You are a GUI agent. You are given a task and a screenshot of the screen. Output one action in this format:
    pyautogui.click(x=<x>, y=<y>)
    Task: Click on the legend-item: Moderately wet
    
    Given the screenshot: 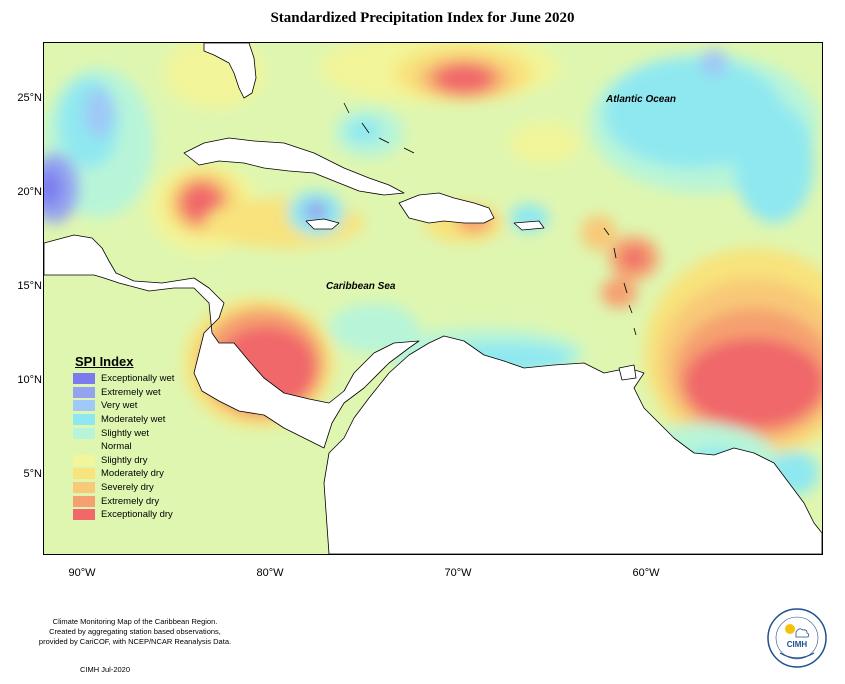 What is the action you would take?
    pyautogui.click(x=133, y=420)
    